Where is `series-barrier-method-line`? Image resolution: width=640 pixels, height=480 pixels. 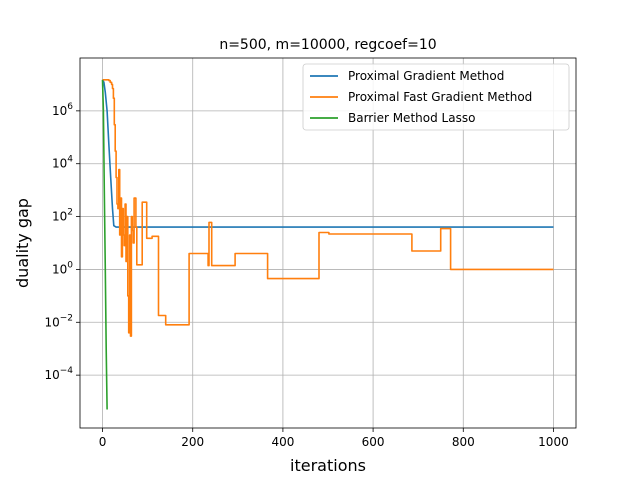
series-barrier-method-line is located at coordinates (104, 244).